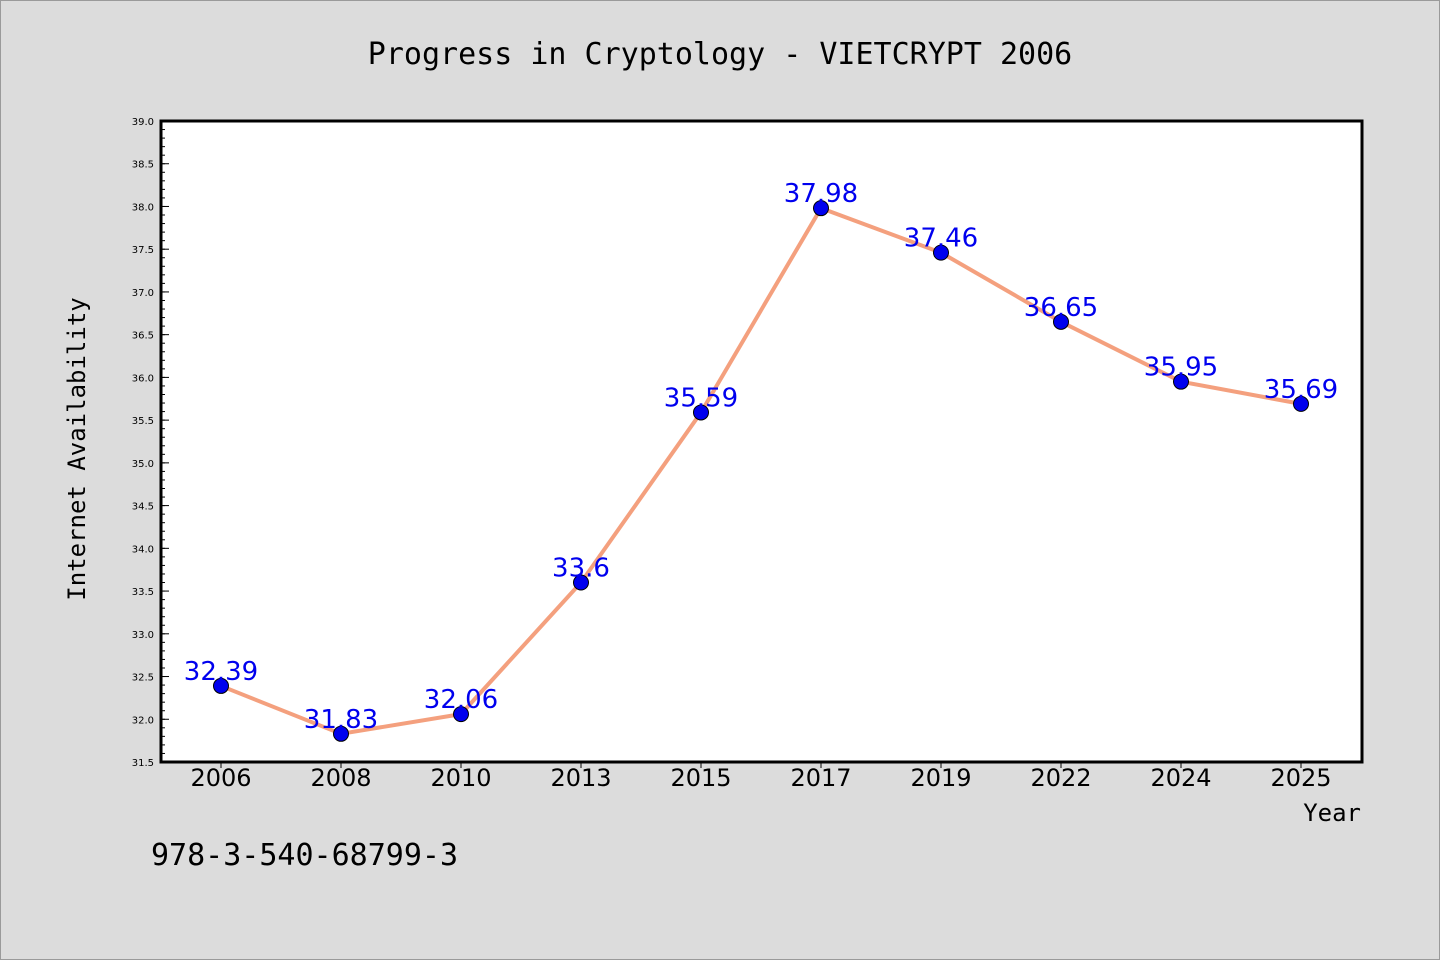 This screenshot has width=1440, height=960. Describe the element at coordinates (1181, 368) in the screenshot. I see `data-point-label: 35.95` at that location.